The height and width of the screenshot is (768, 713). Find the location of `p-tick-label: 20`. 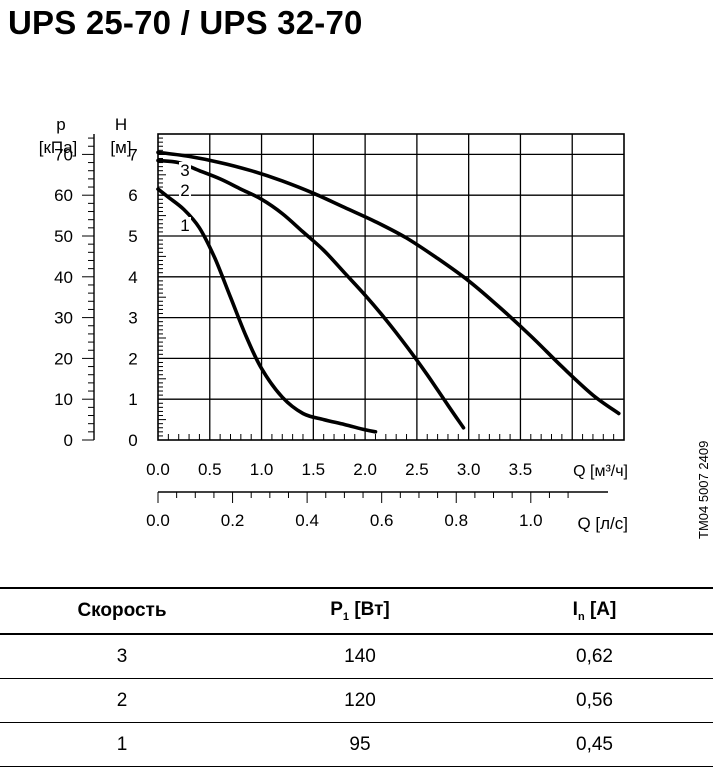

p-tick-label: 20 is located at coordinates (63, 358).